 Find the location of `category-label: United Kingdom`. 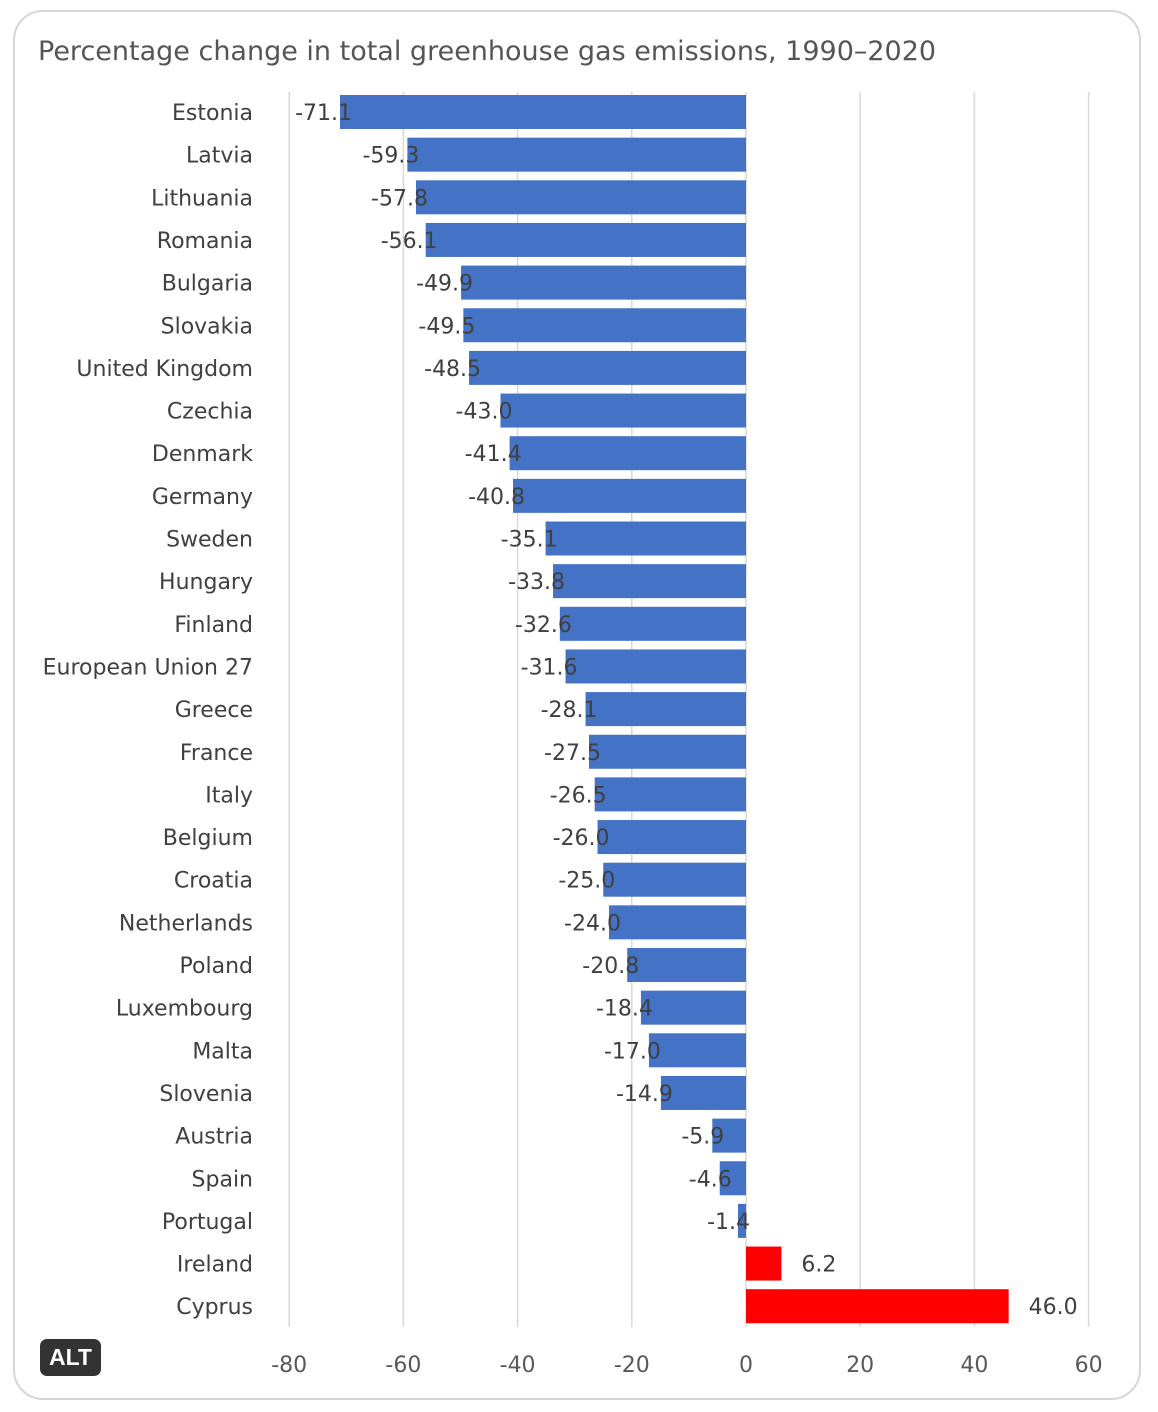

category-label: United Kingdom is located at coordinates (164, 369).